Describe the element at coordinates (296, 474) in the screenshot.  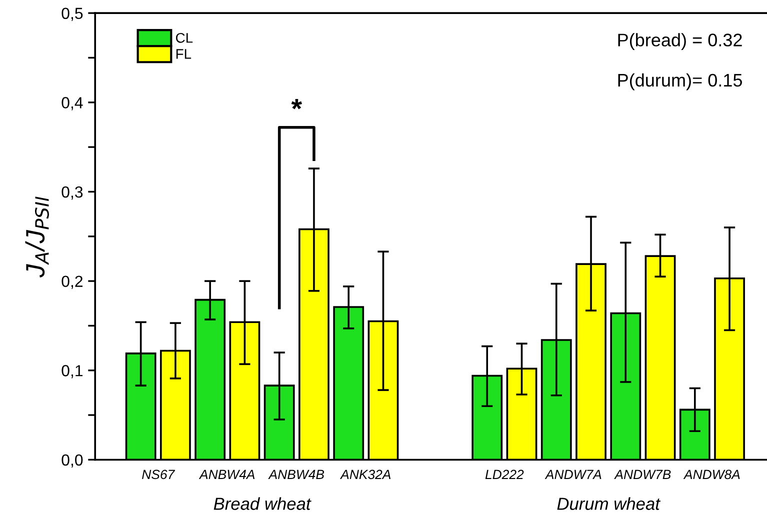
I see `x-tick-label: ANBW4B` at that location.